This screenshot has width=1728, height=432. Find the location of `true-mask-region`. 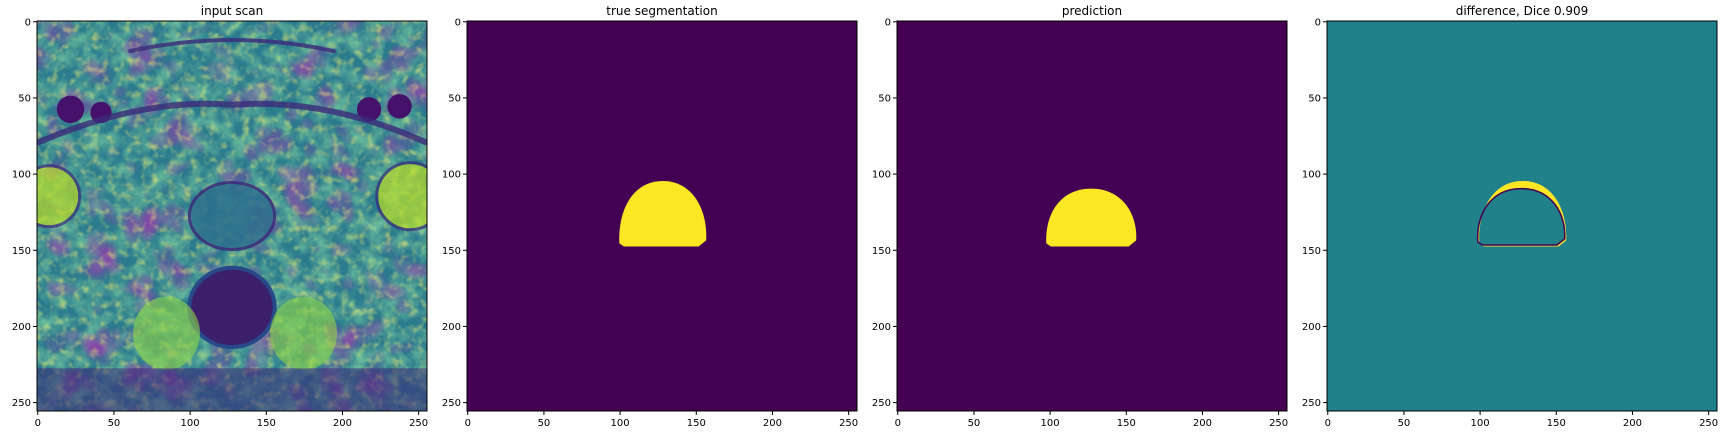

true-mask-region is located at coordinates (663, 213).